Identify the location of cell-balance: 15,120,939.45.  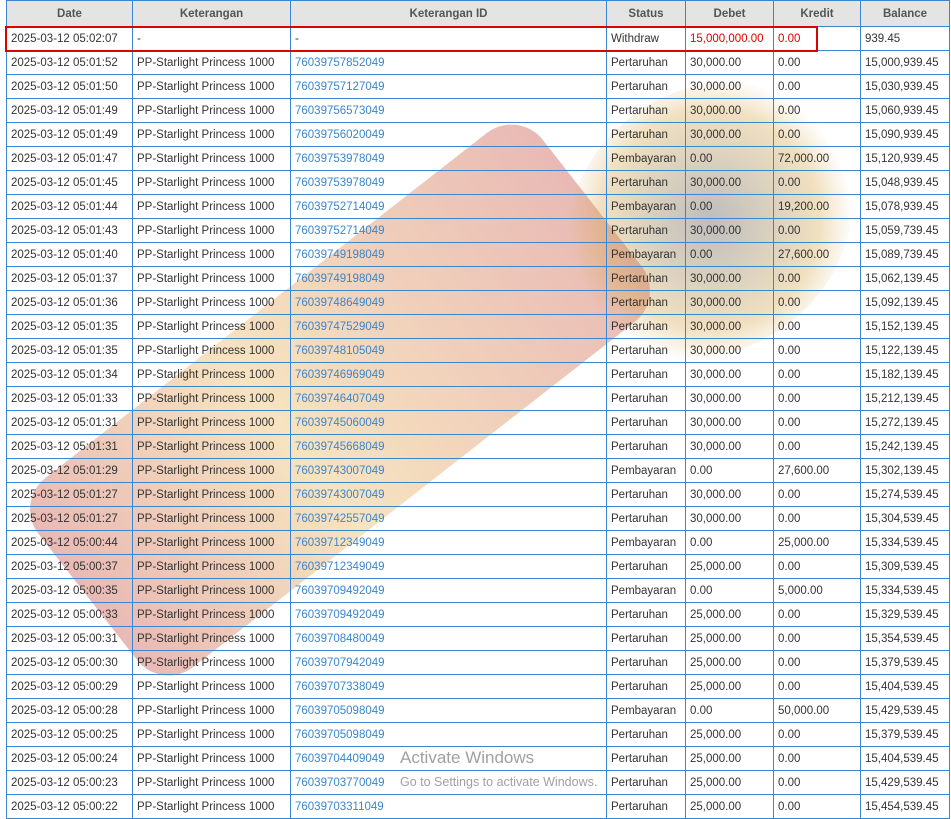
(905, 158).